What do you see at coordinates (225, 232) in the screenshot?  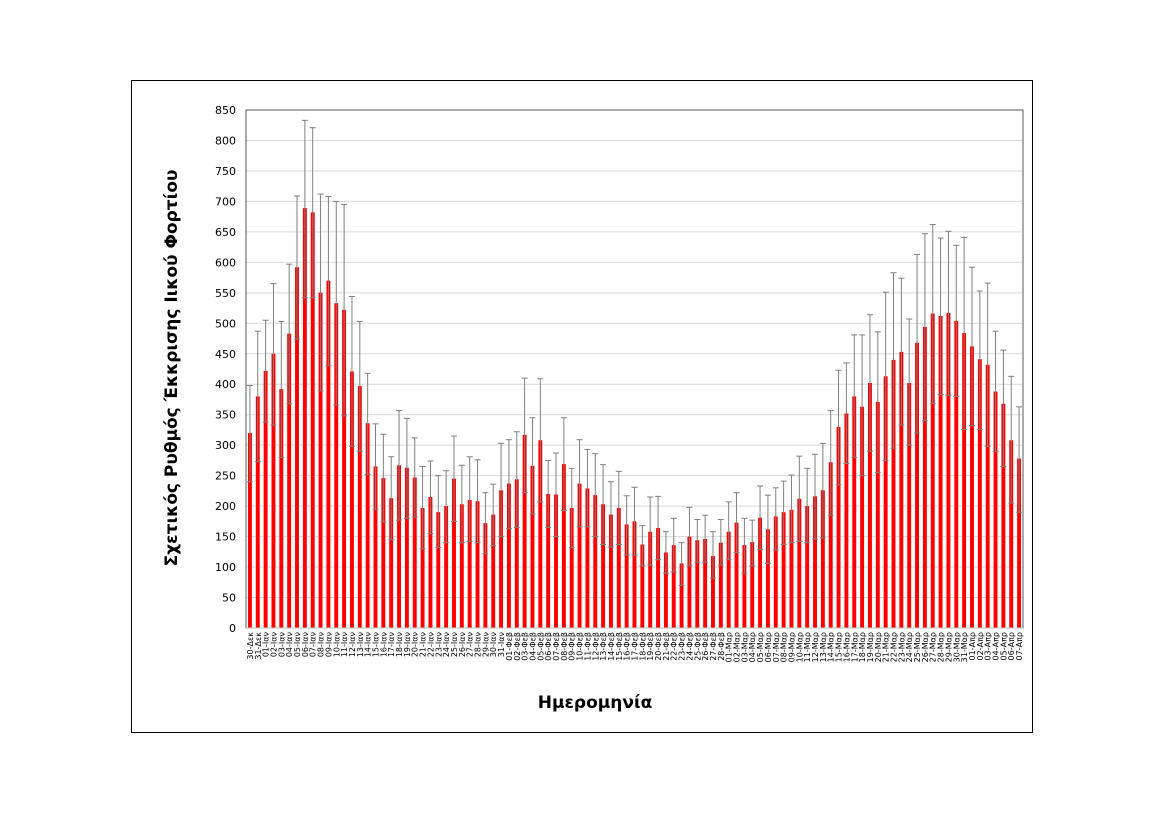 I see `y-tick-label: 650` at bounding box center [225, 232].